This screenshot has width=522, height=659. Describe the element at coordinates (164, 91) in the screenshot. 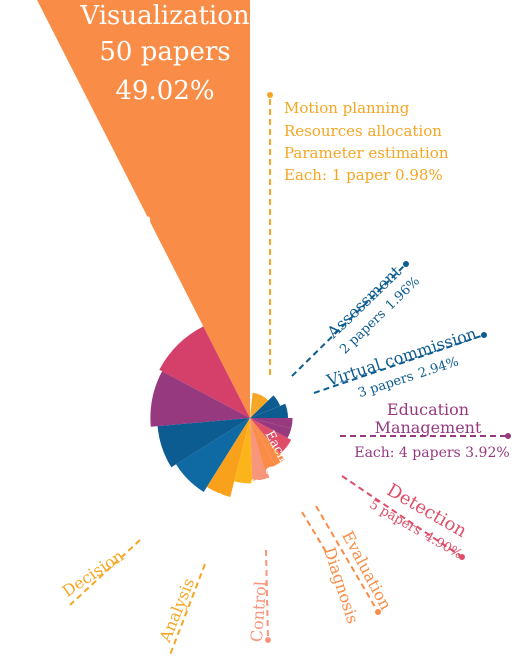

I see `label-visualization-pct: 49.02%` at that location.